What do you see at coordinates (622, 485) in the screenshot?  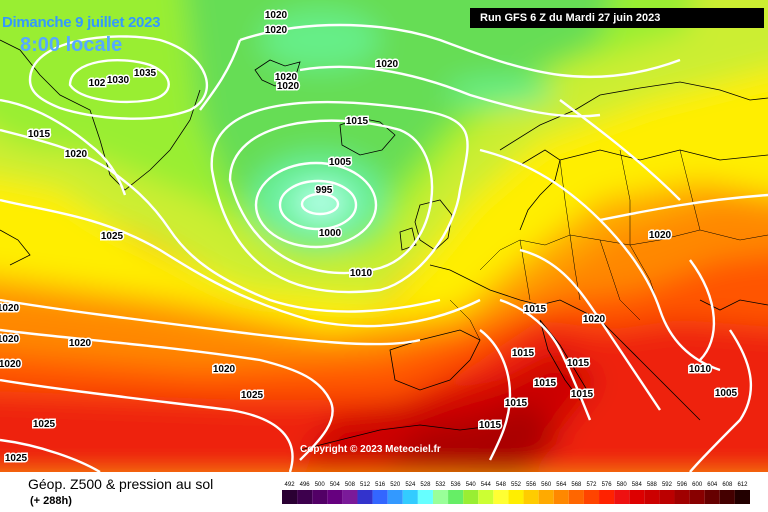 I see `legend-tick-label: 580` at bounding box center [622, 485].